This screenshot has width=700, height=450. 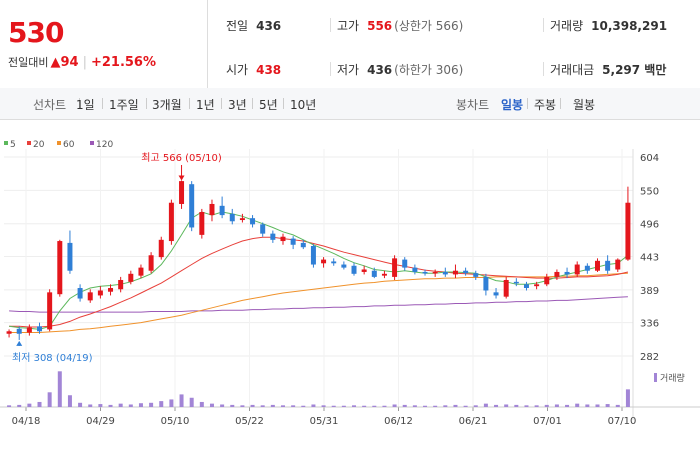 What do you see at coordinates (36, 32) in the screenshot?
I see `current-price: 530` at bounding box center [36, 32].